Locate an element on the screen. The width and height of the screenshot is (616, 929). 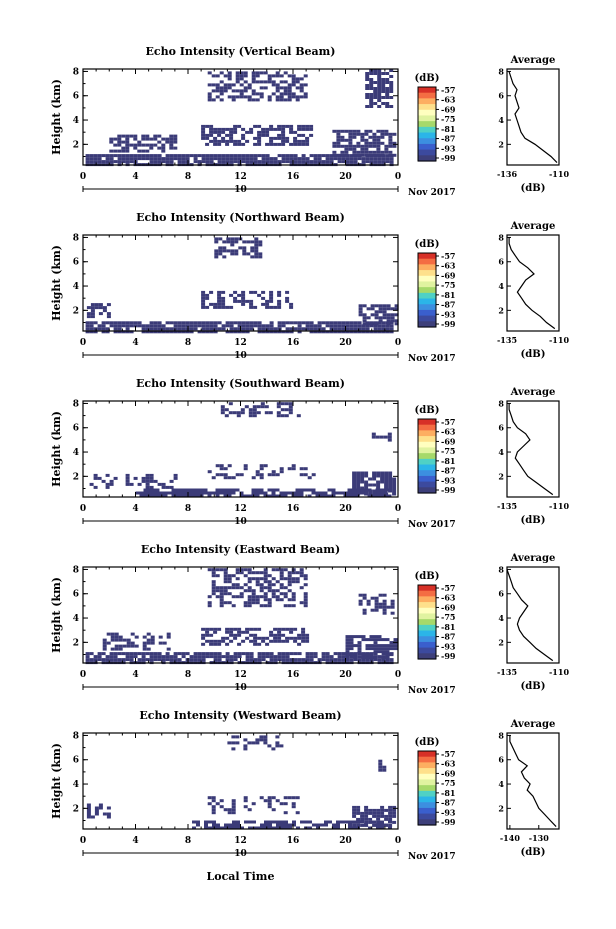
y-tick-label: 2 is located at coordinates (76, 477).